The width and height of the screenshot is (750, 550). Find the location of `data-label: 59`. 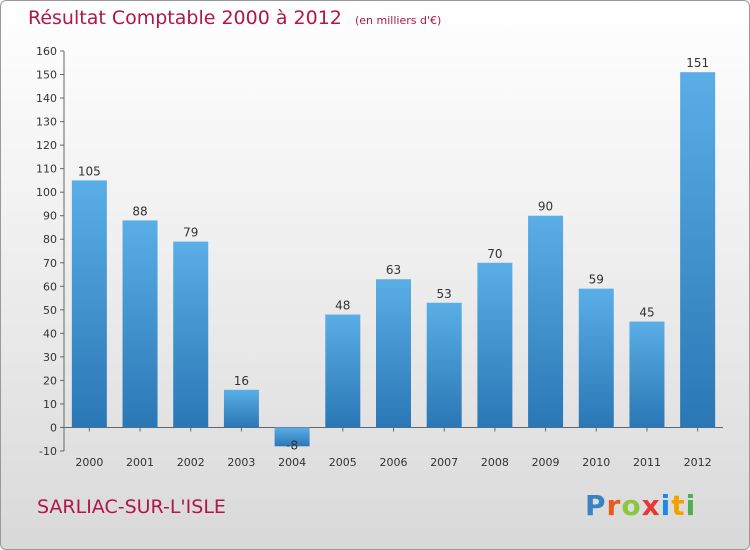

data-label: 59 is located at coordinates (596, 280).